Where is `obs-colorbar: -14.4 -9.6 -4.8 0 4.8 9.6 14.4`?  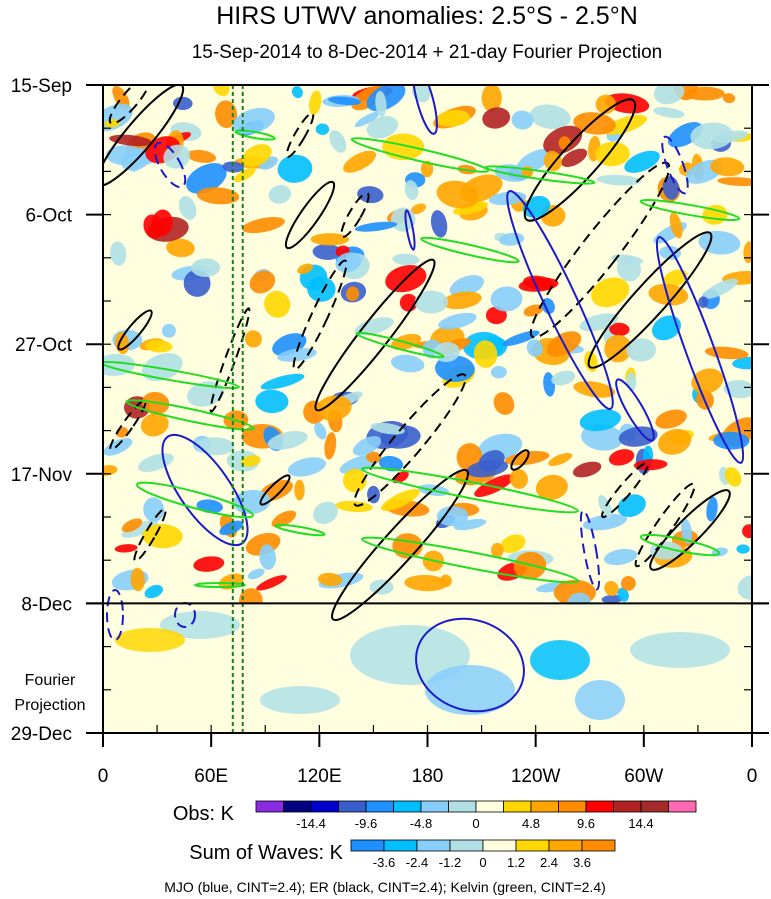 obs-colorbar: -14.4 -9.6 -4.8 0 4.8 9.6 14.4 is located at coordinates (476, 815).